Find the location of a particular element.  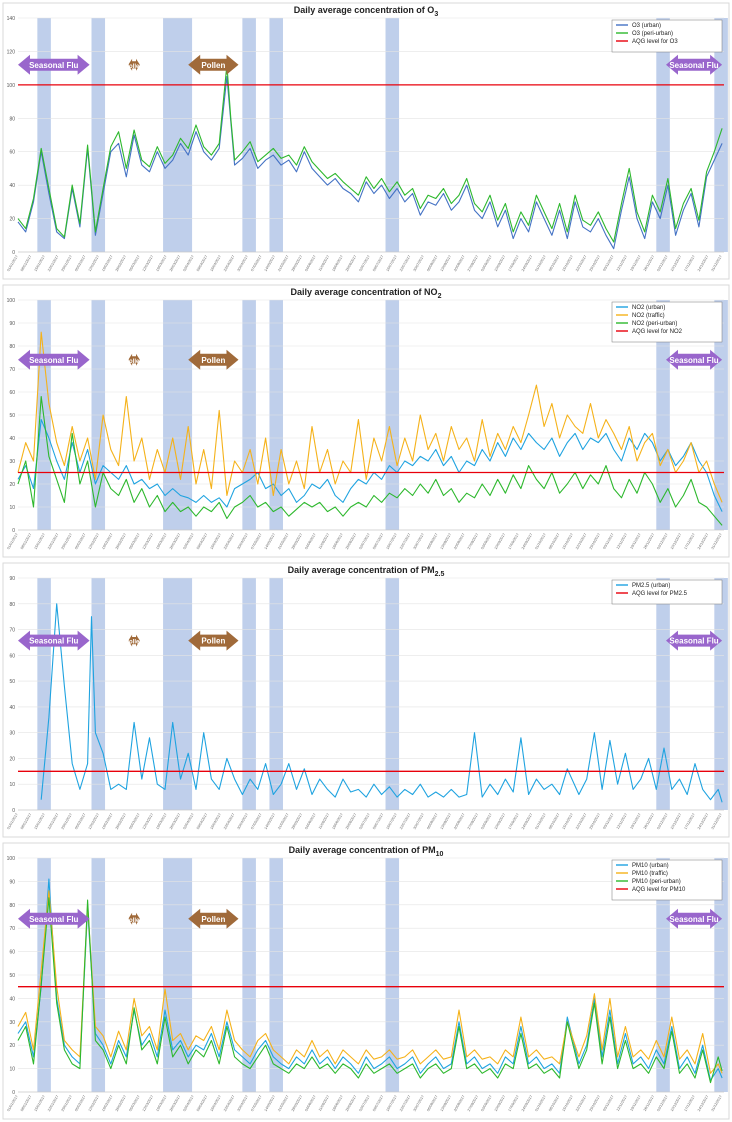

legend-label: PM2.5 (urban) is located at coordinates (651, 586).